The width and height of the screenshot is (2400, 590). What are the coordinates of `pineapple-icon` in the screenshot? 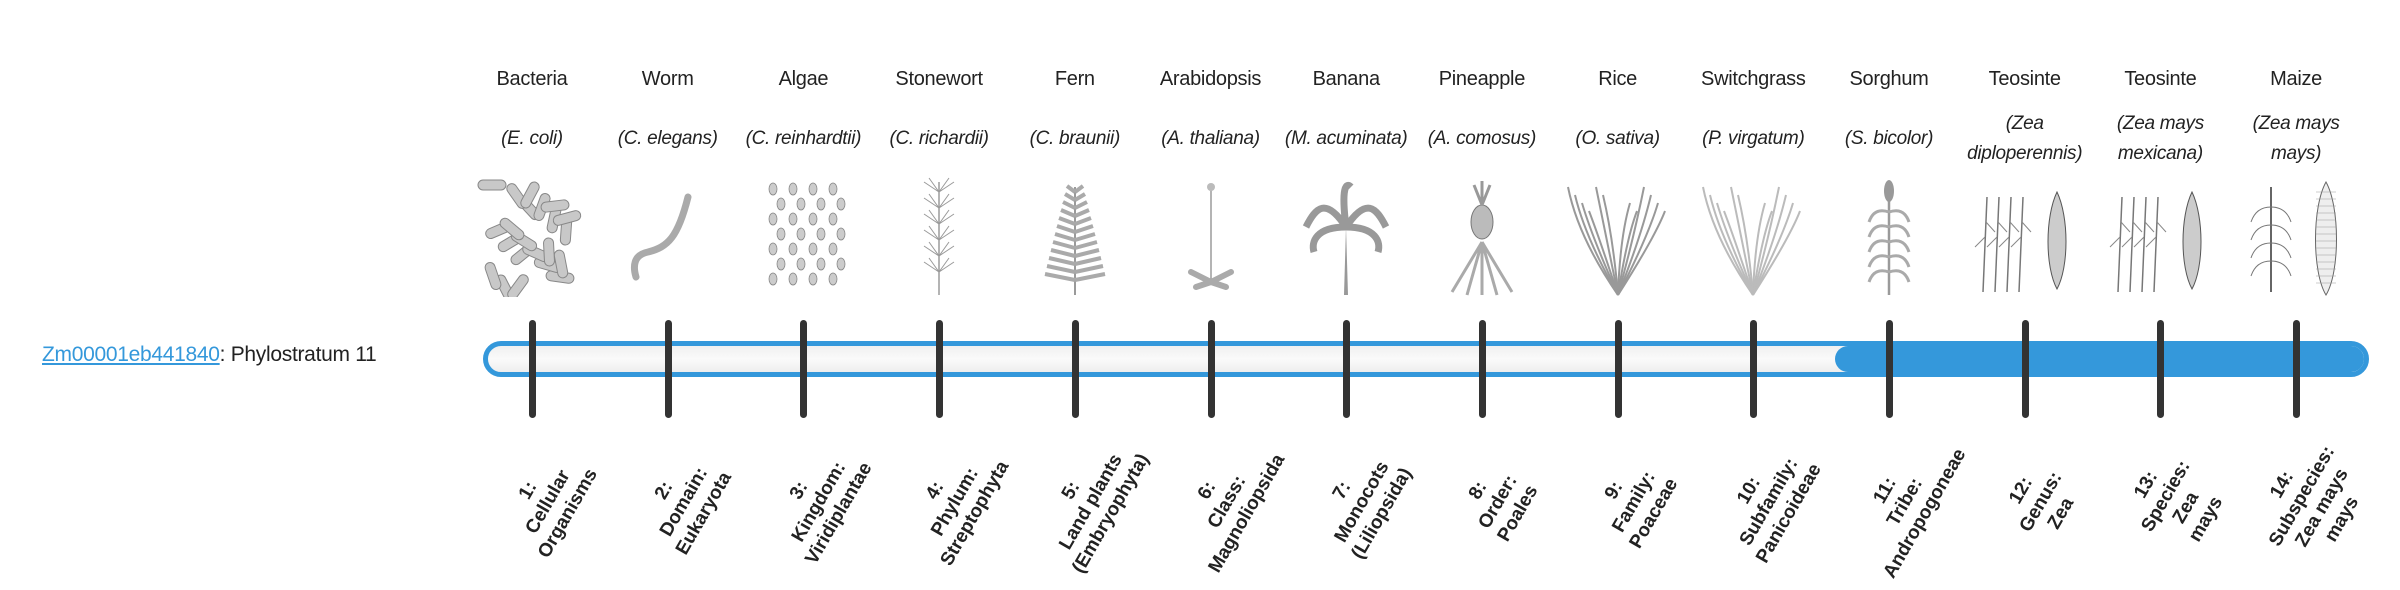 It's located at (1482, 237).